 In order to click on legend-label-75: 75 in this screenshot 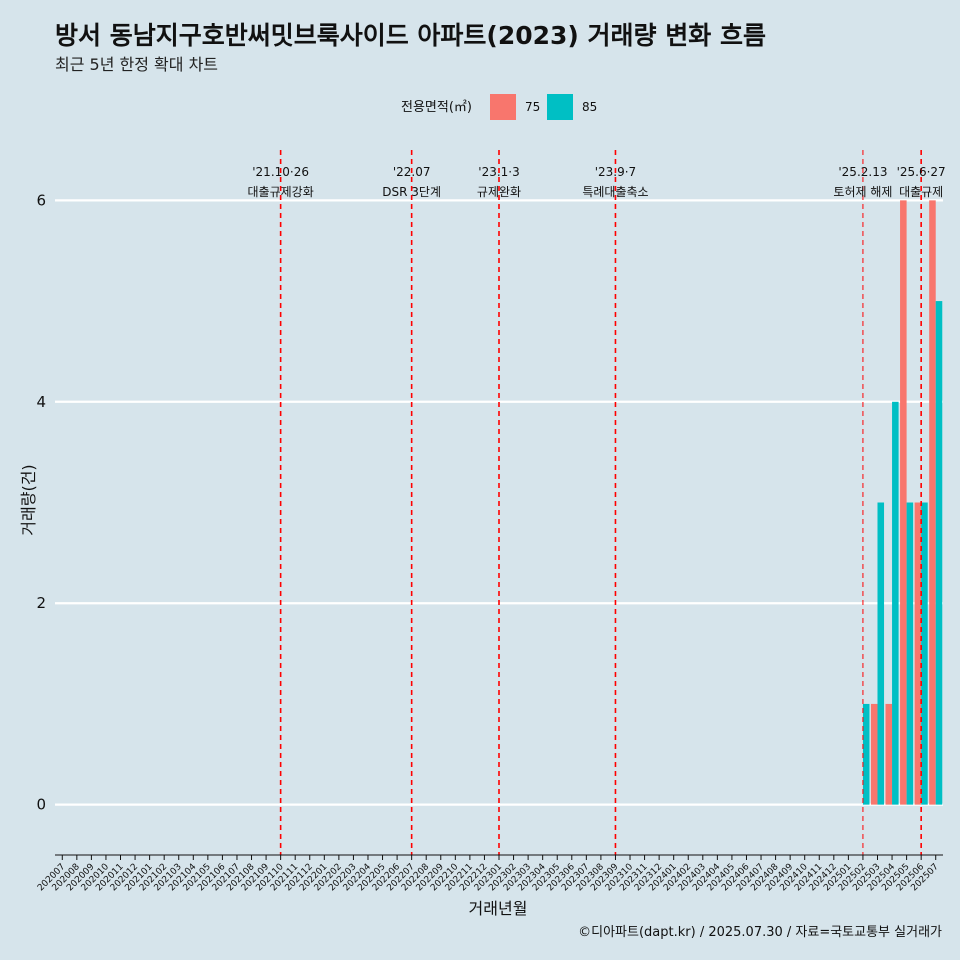, I will do `click(532, 107)`.